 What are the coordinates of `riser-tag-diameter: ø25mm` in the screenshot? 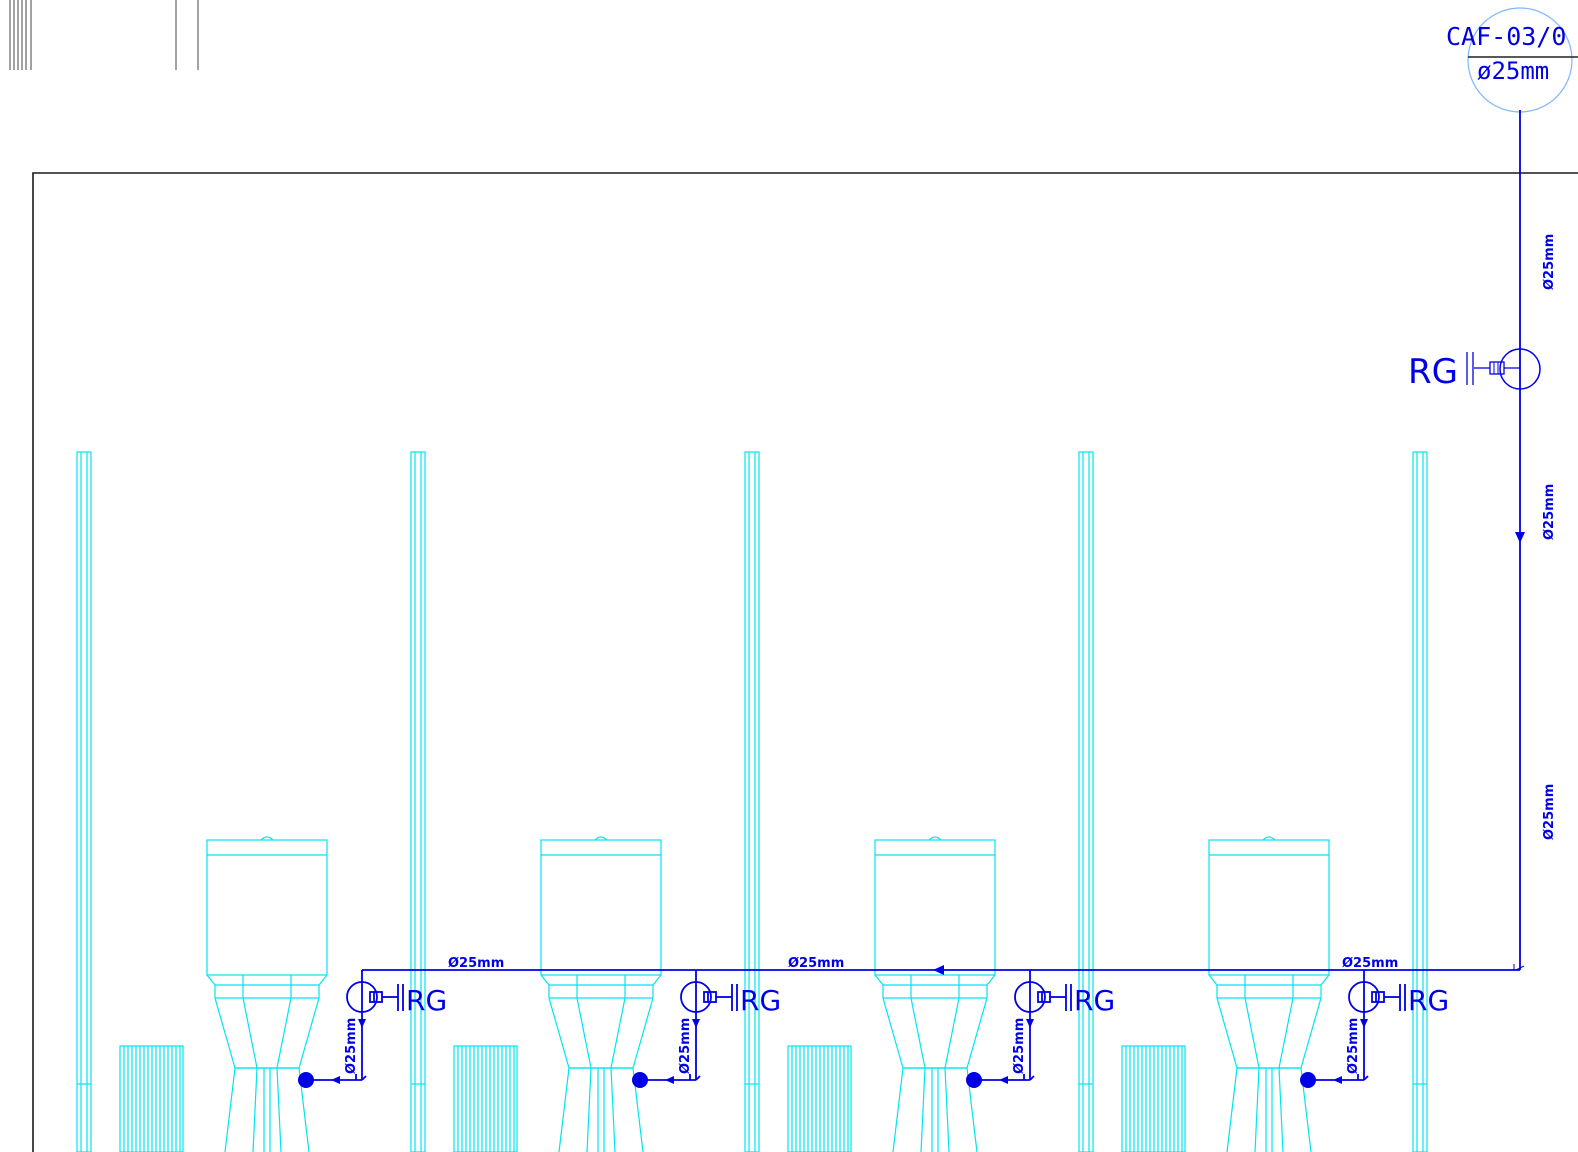 It's located at (1513, 71).